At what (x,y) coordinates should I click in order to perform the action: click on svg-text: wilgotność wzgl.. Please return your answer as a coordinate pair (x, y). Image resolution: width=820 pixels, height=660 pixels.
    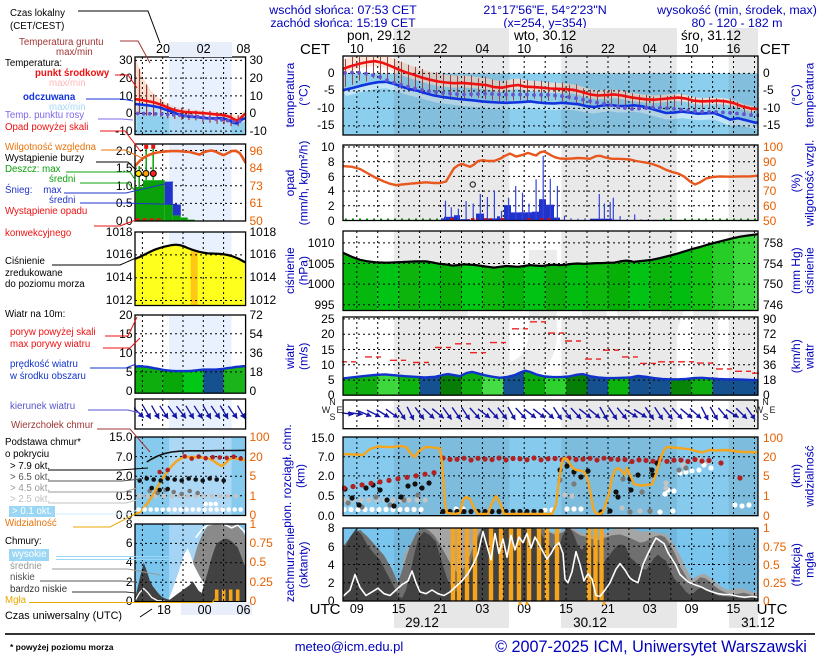
    Looking at the image, I should click on (810, 184).